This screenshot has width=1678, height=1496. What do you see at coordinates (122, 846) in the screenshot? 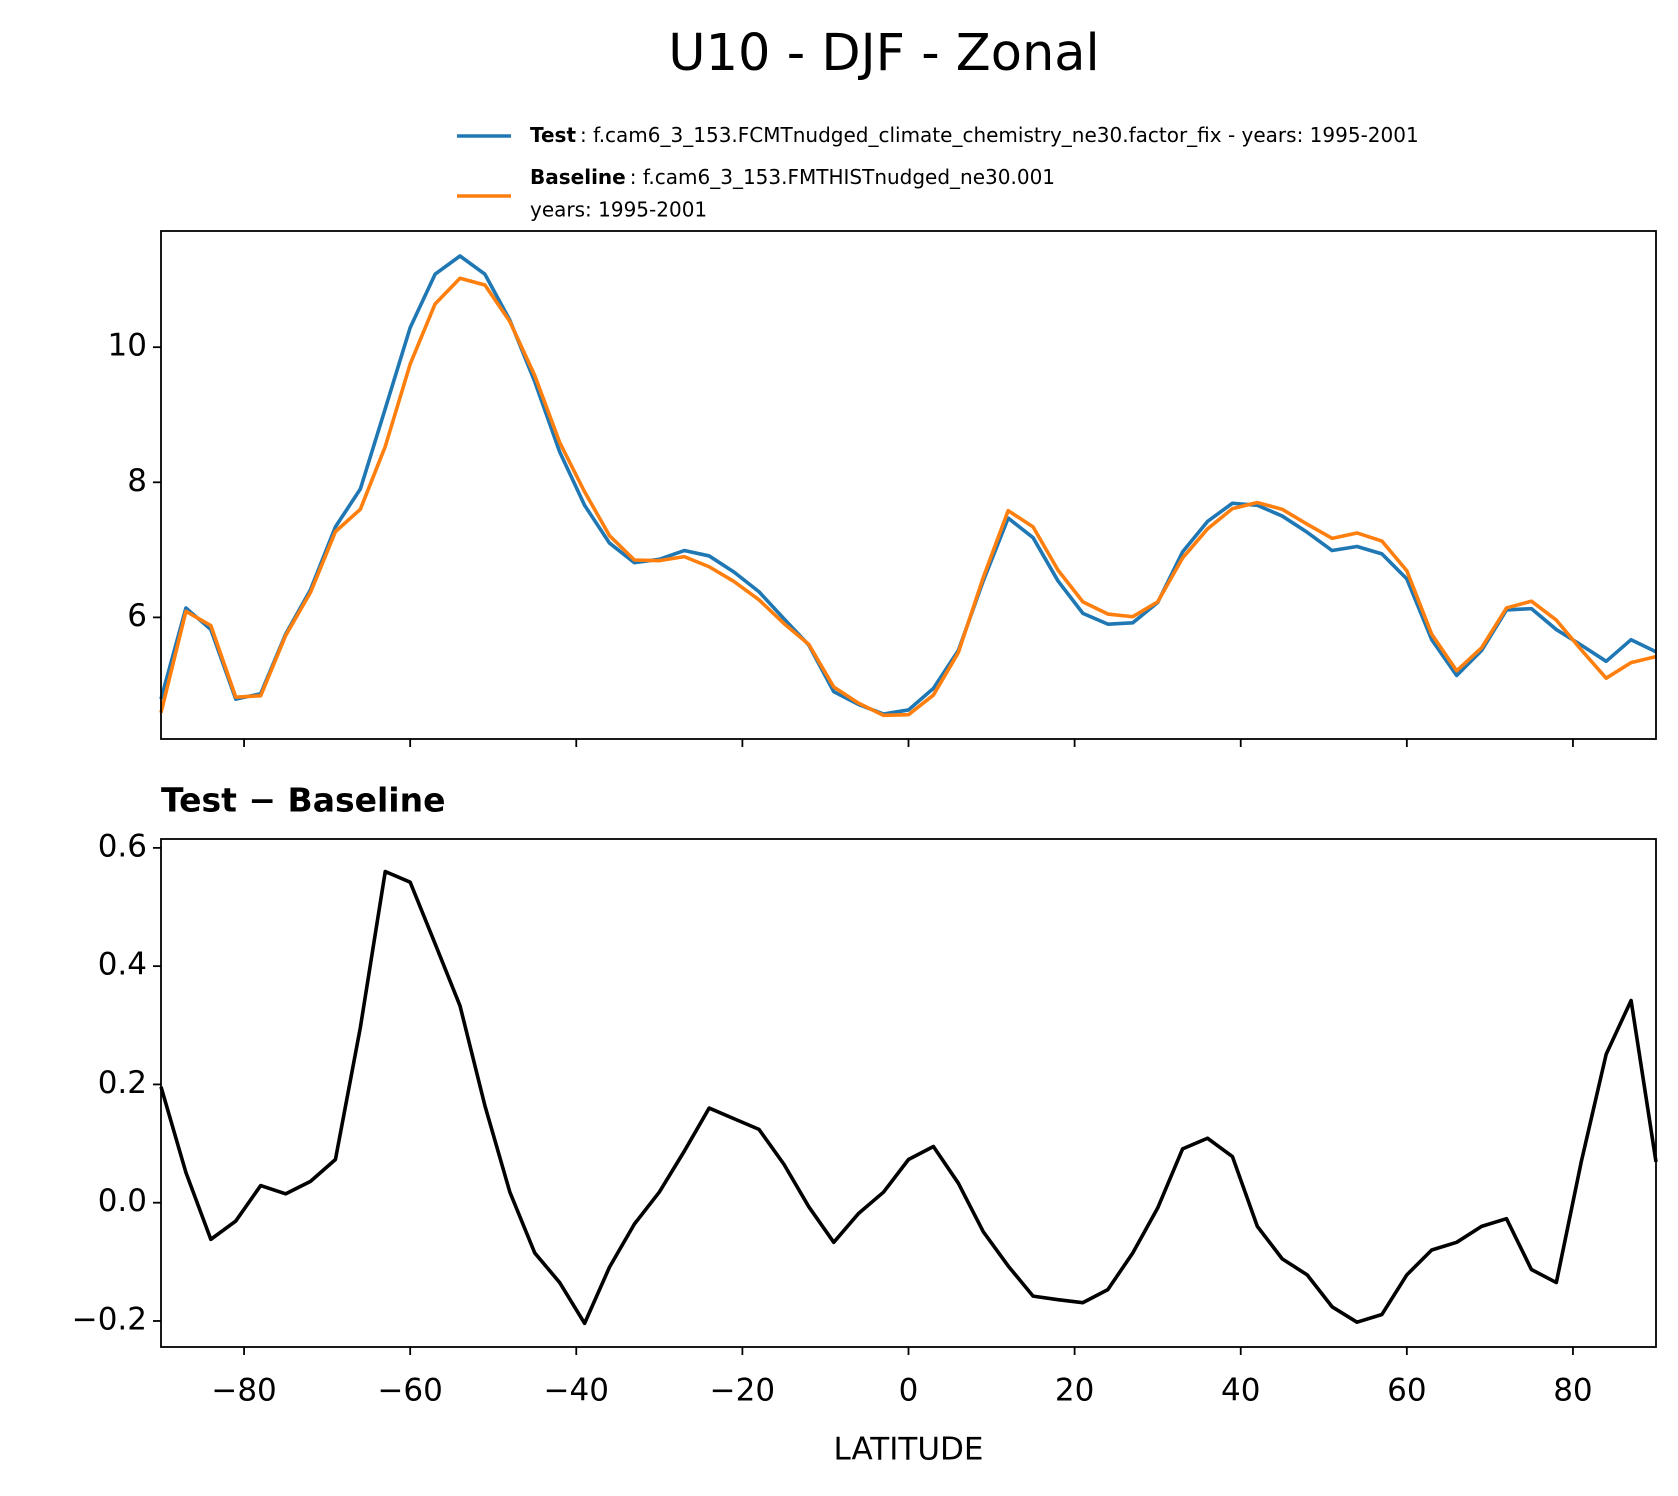
I see `y-tick-label: 0.6` at bounding box center [122, 846].